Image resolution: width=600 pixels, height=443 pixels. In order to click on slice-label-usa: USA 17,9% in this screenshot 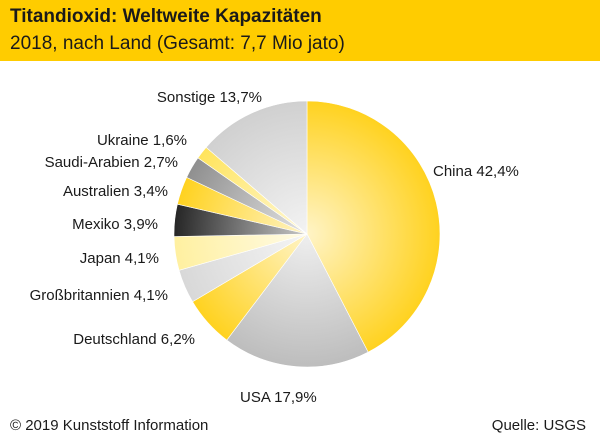, I will do `click(278, 397)`.